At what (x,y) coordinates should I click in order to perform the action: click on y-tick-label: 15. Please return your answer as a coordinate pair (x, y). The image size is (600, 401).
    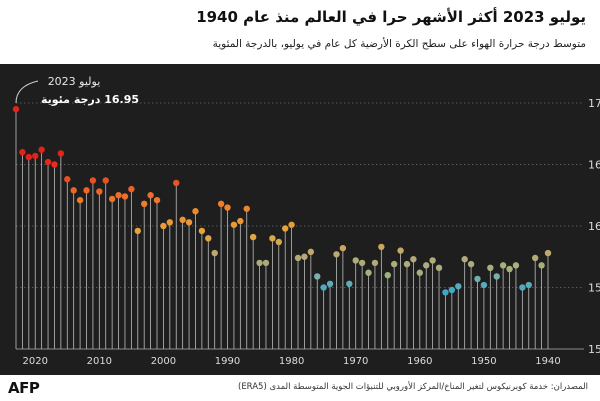
    Looking at the image, I should click on (594, 349).